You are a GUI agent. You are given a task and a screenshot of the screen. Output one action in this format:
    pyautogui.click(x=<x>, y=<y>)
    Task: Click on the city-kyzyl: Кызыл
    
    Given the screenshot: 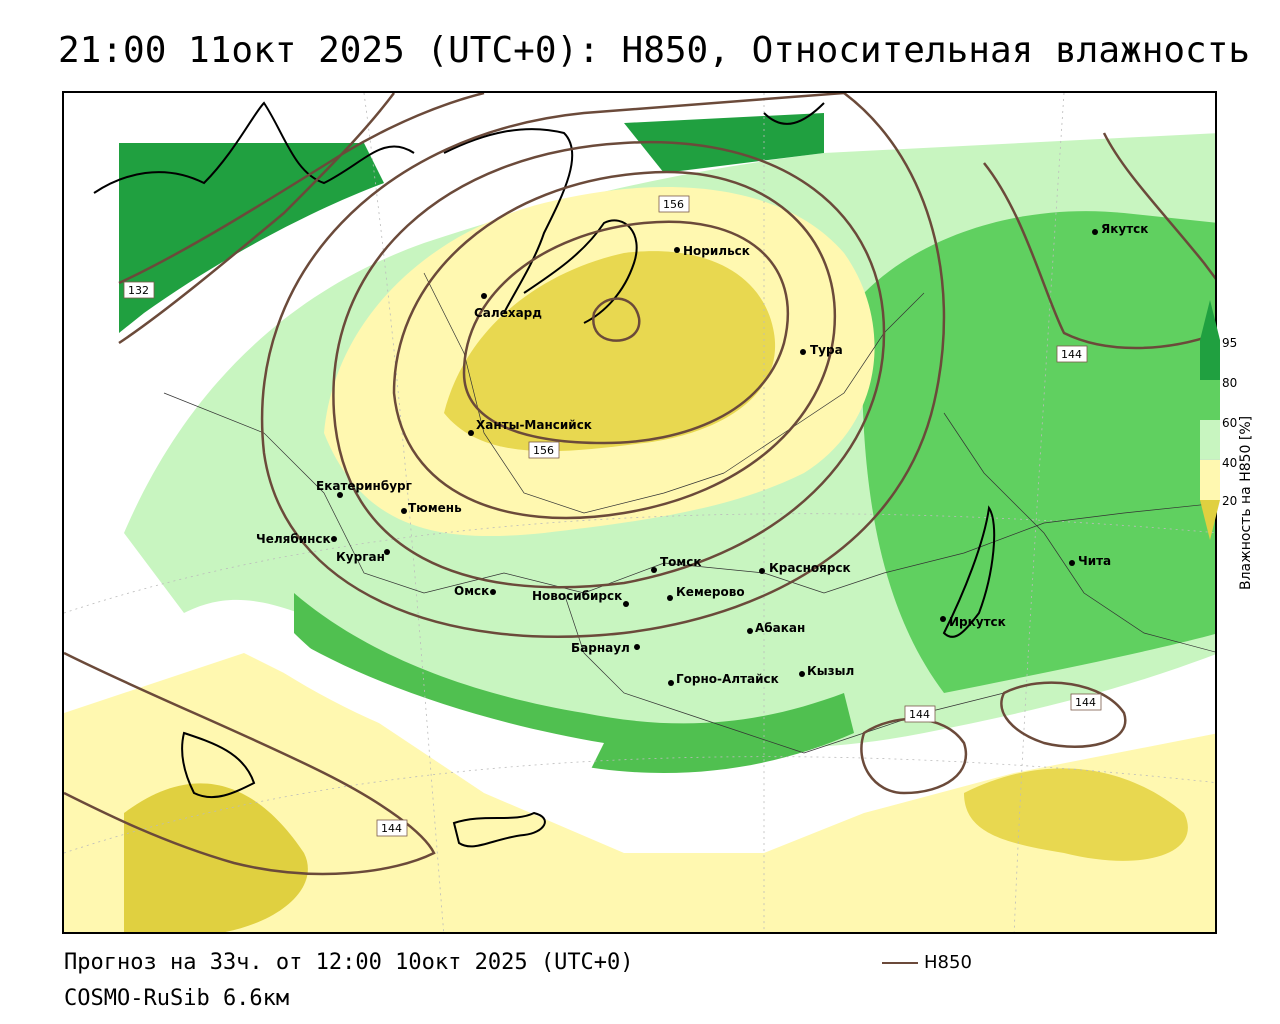 What is the action you would take?
    pyautogui.click(x=826, y=671)
    